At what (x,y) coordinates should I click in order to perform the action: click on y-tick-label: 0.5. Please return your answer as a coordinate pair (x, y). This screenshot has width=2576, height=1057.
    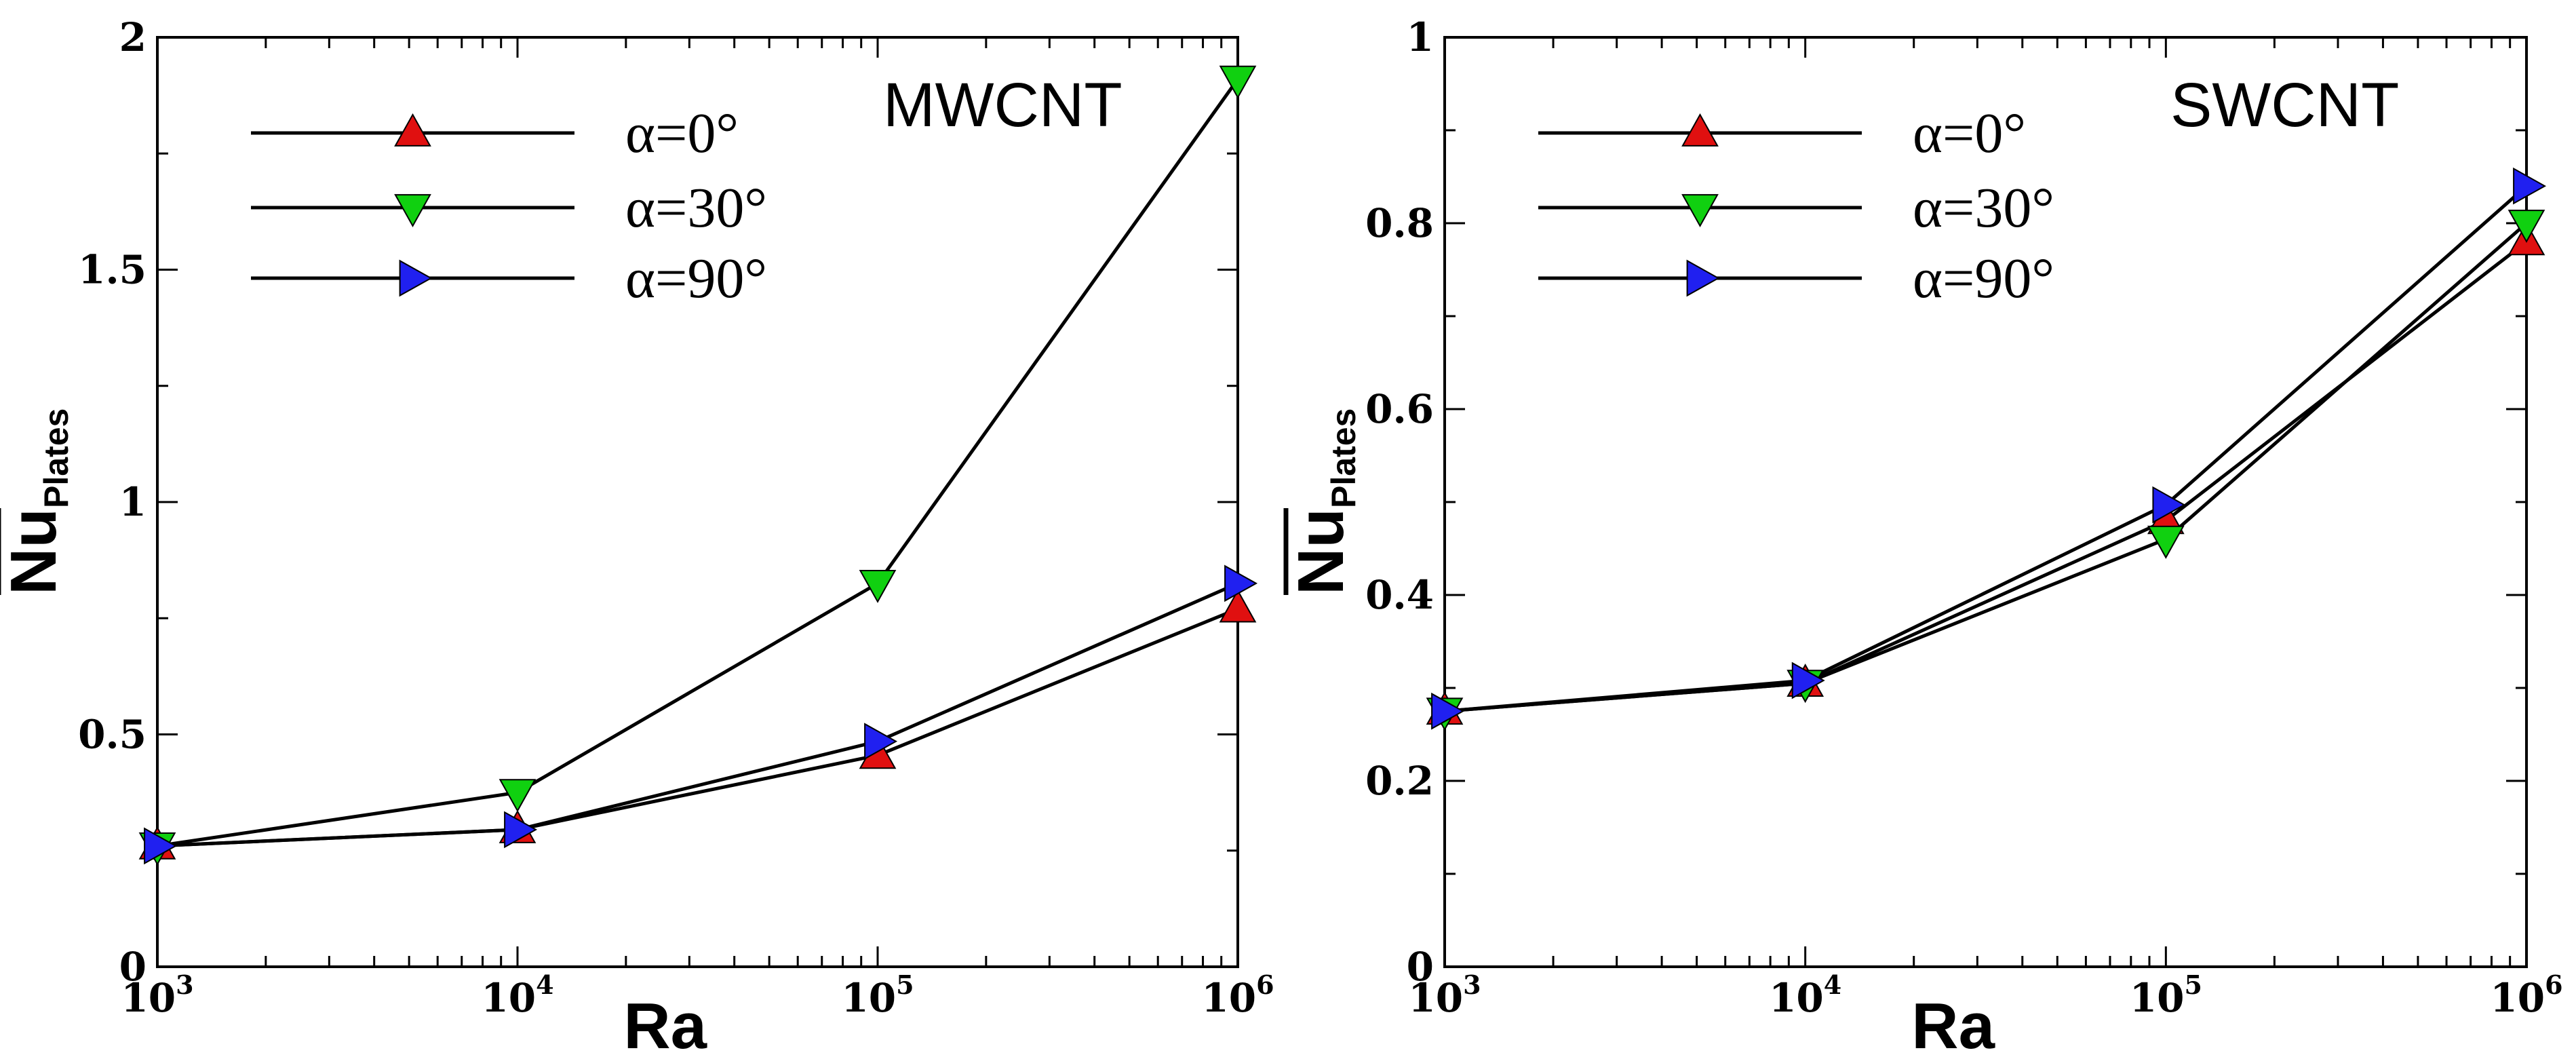
    Looking at the image, I should click on (112, 735).